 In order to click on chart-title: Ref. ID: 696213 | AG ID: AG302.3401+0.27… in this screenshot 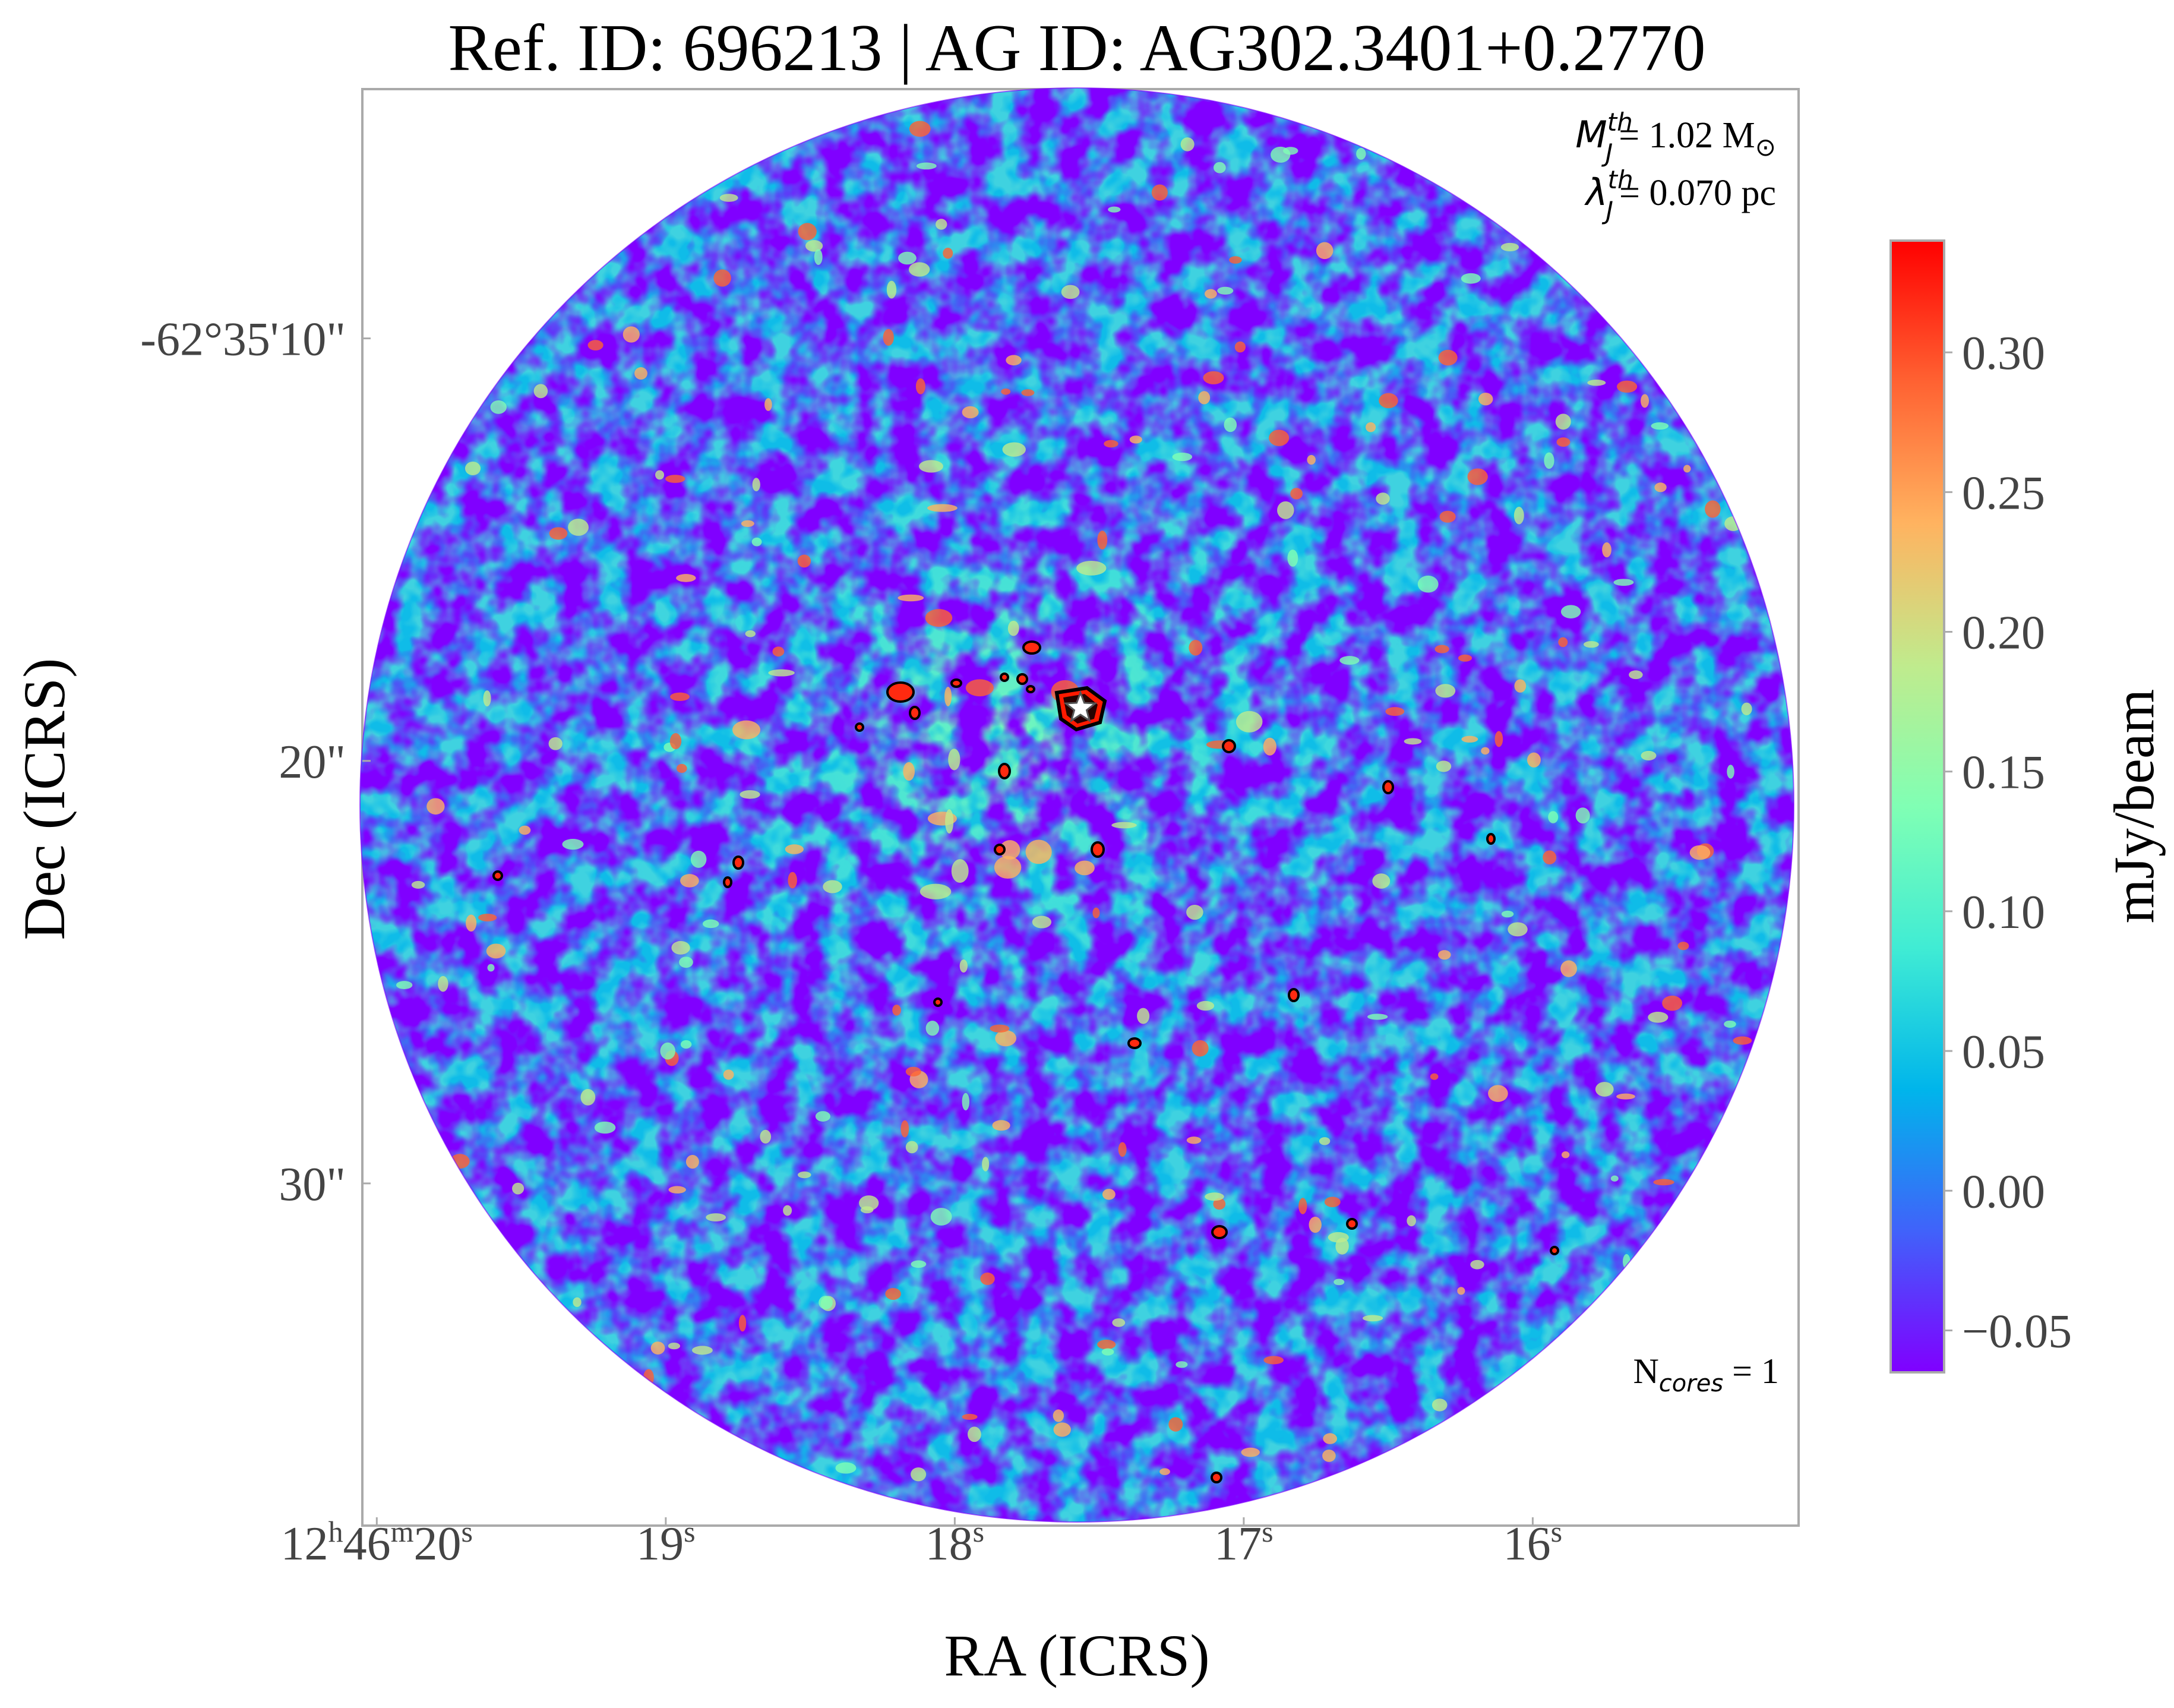, I will do `click(1076, 48)`.